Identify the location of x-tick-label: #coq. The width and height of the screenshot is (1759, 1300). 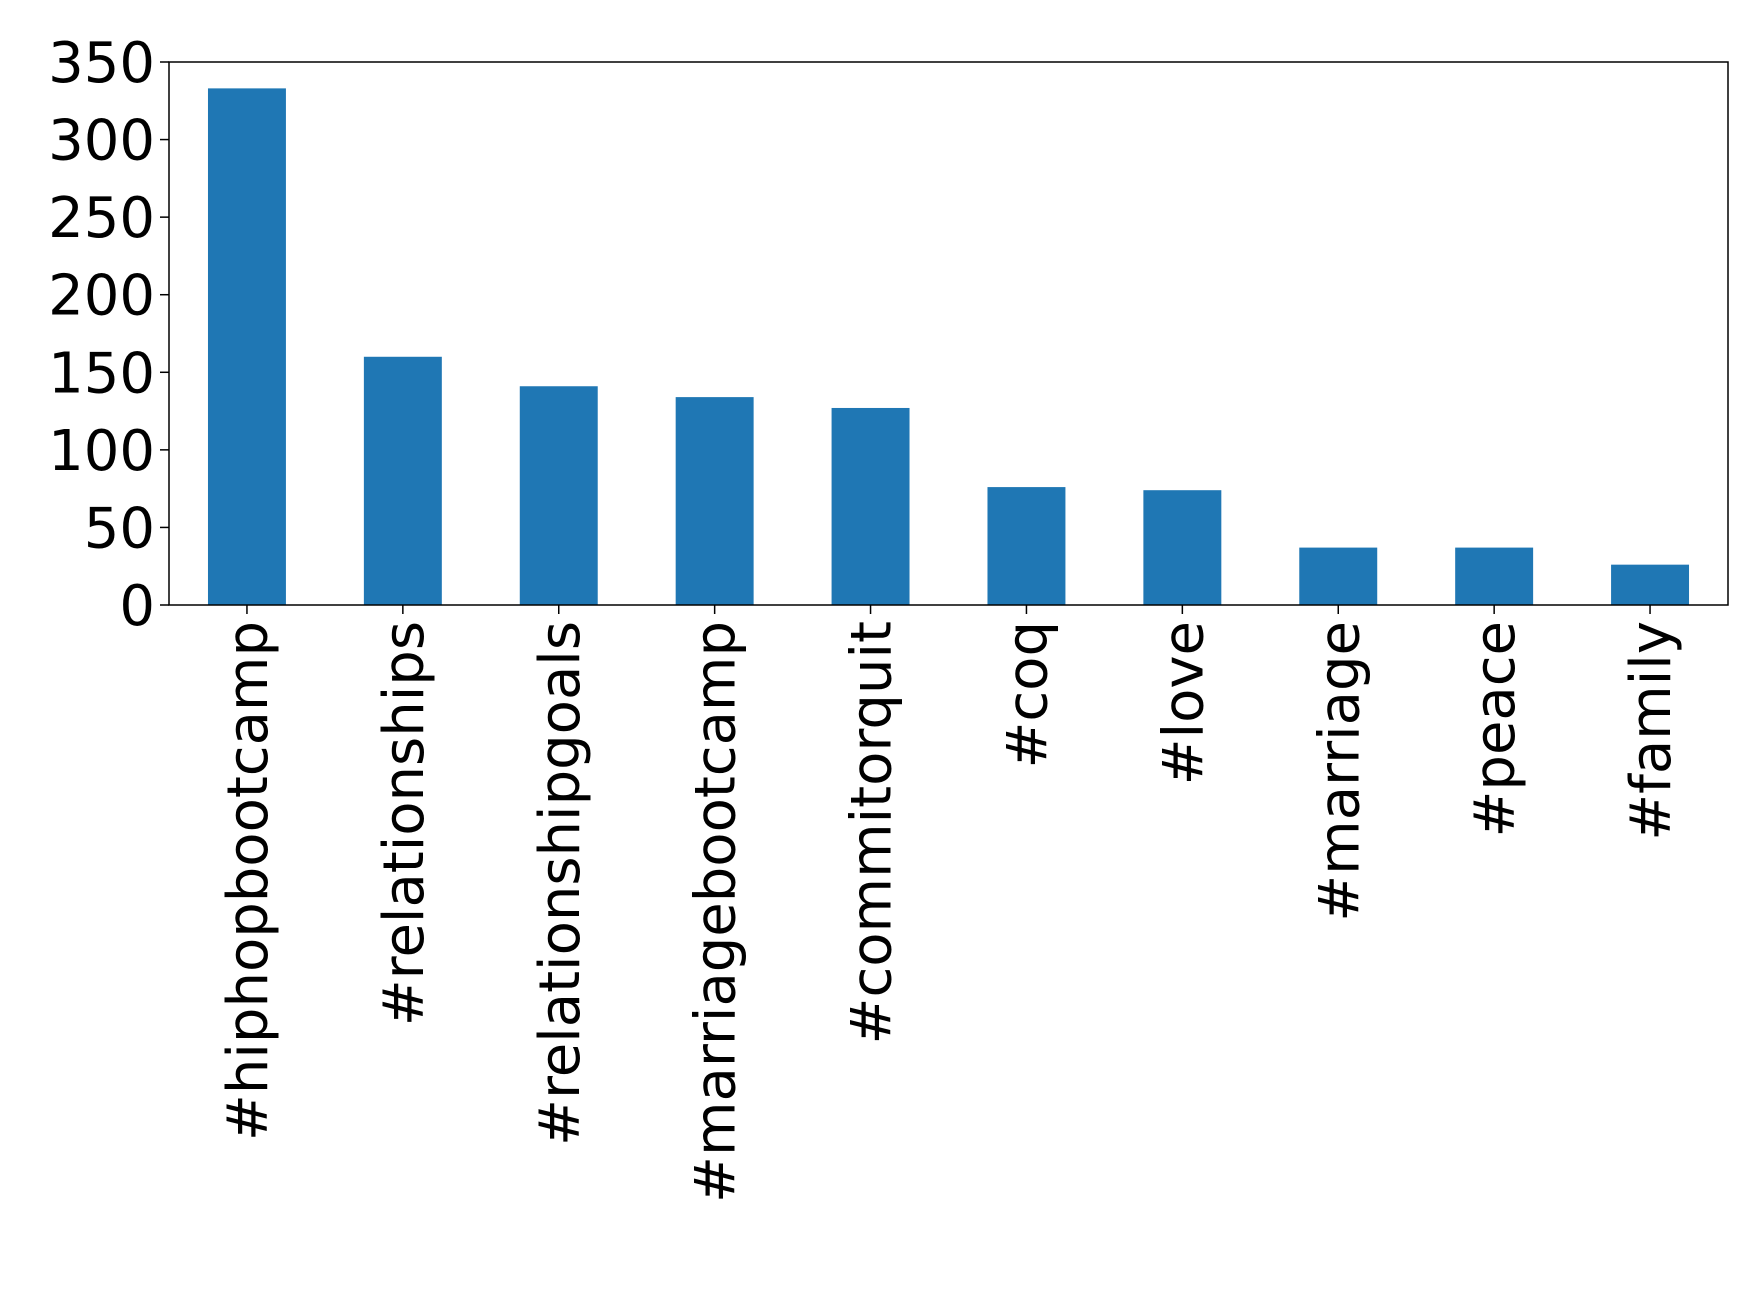
(1027, 695).